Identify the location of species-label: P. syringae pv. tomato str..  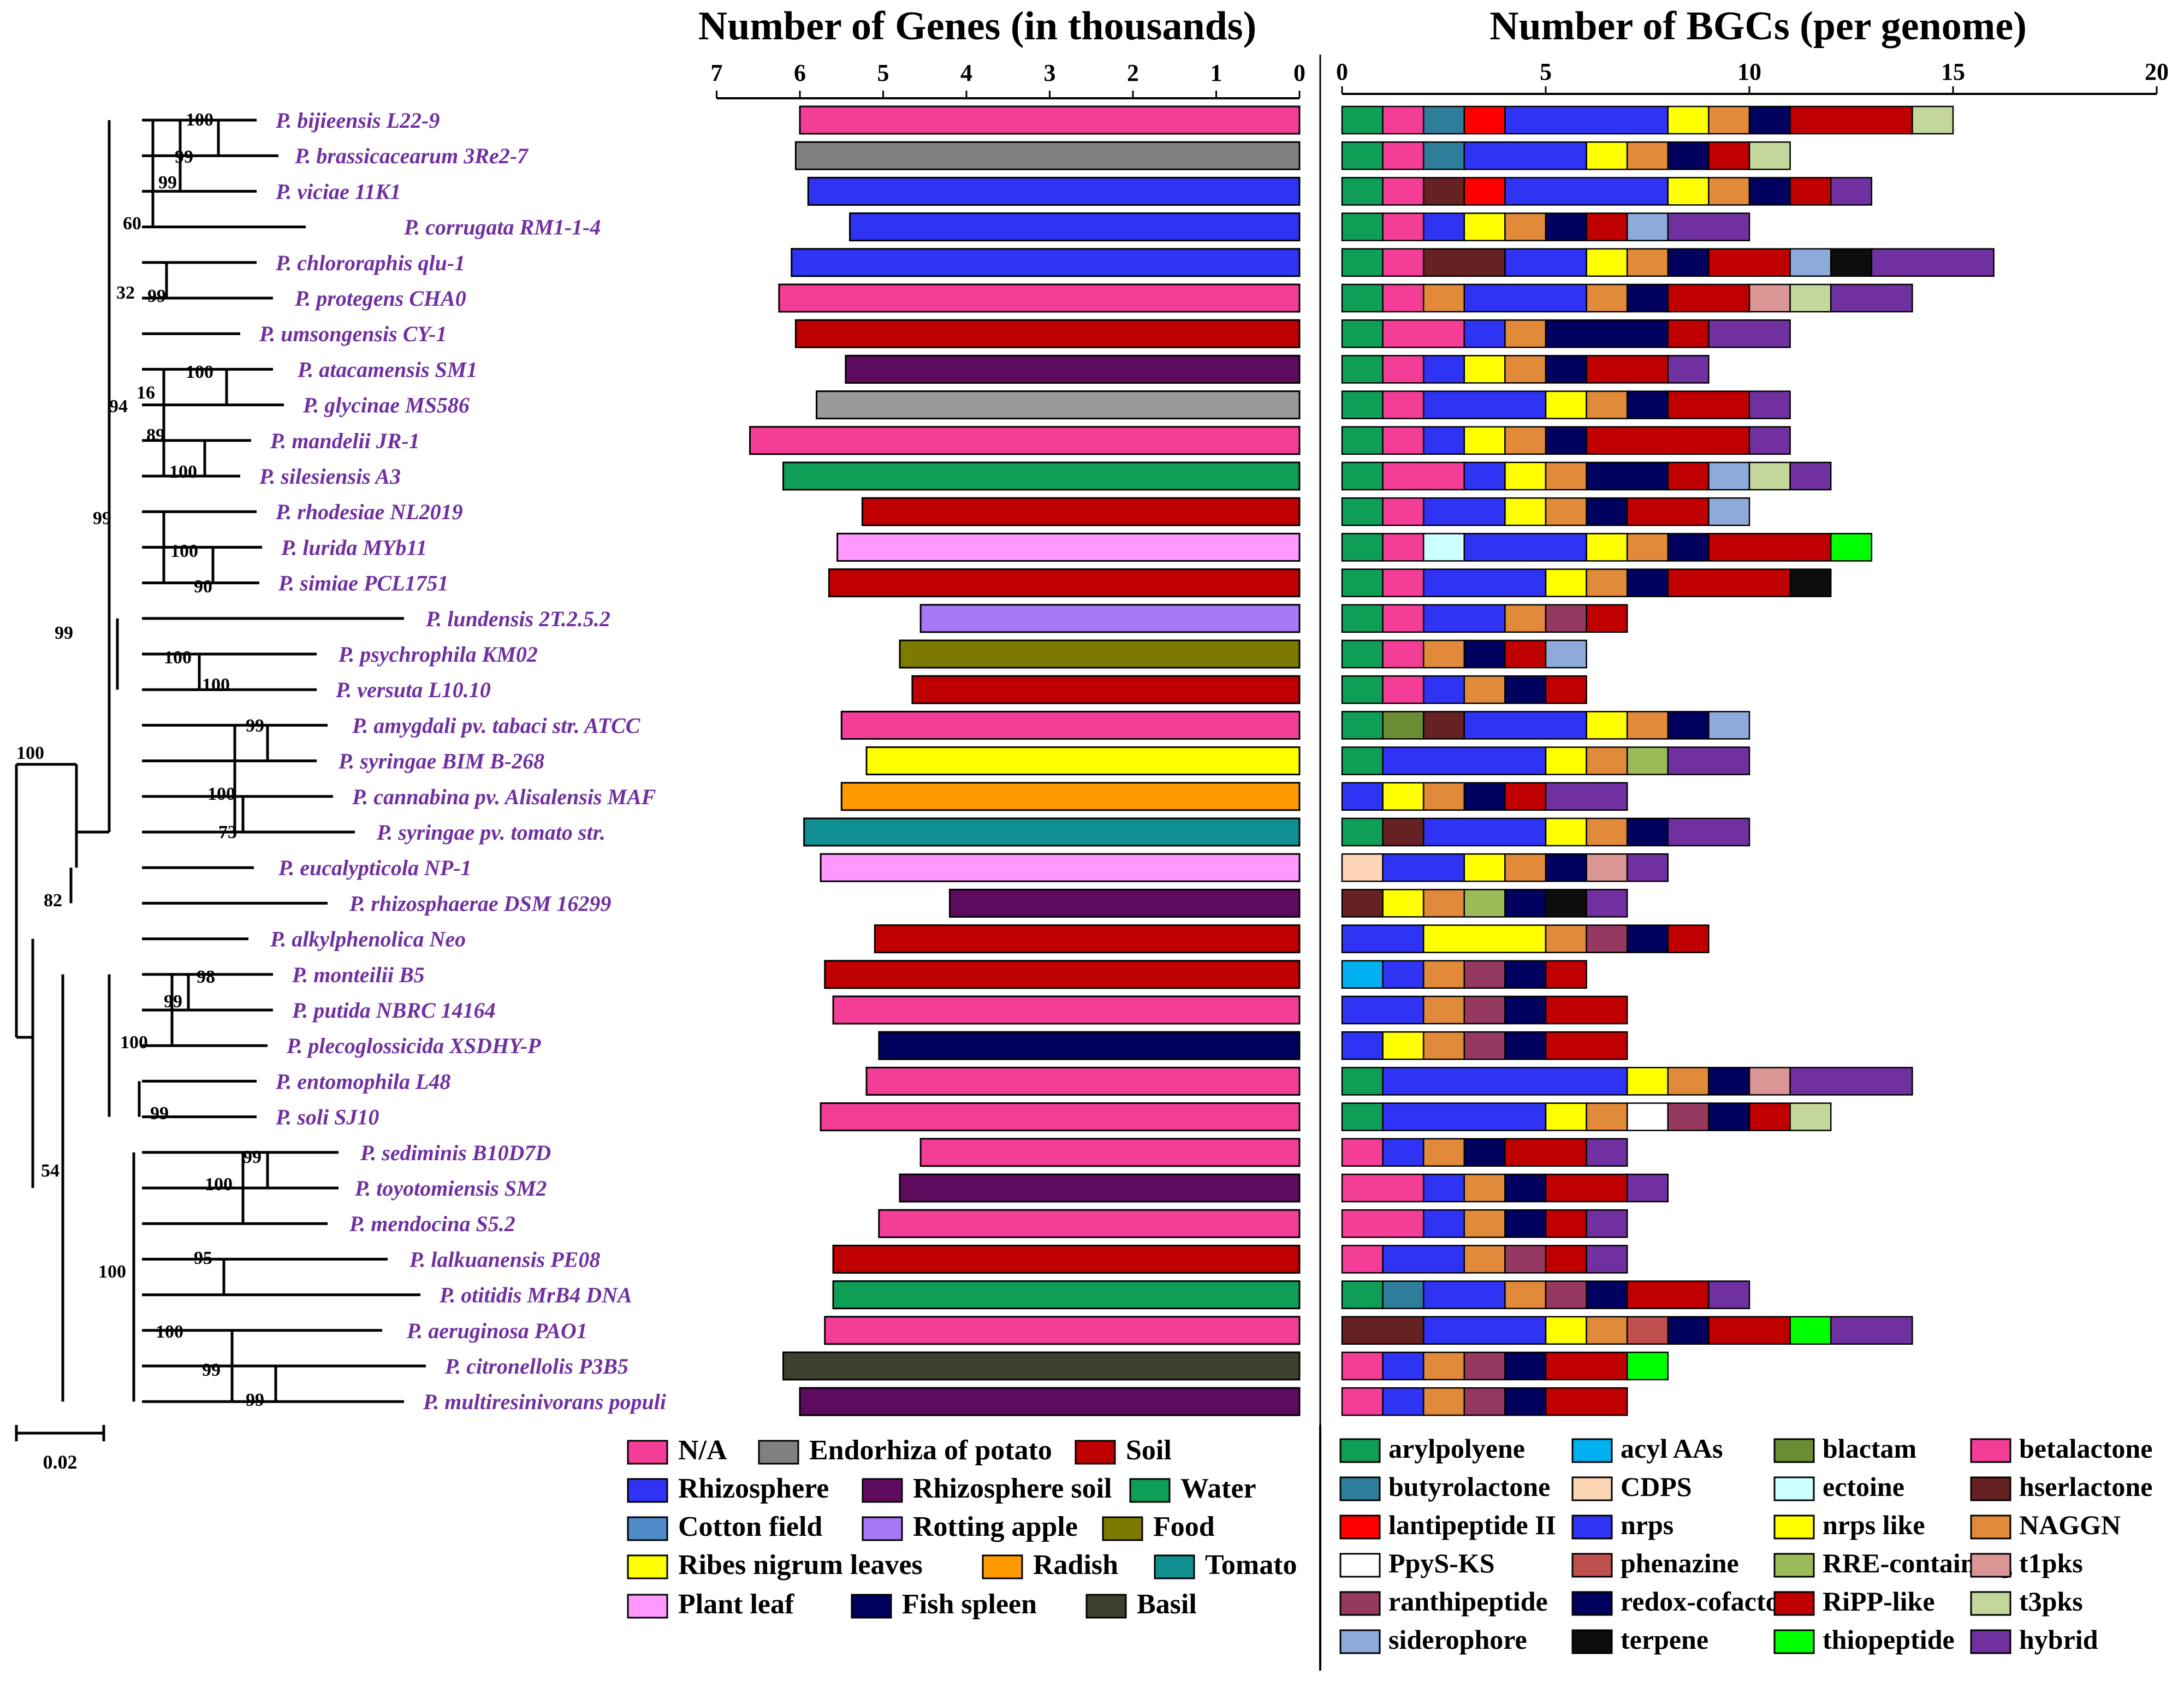
(491, 832).